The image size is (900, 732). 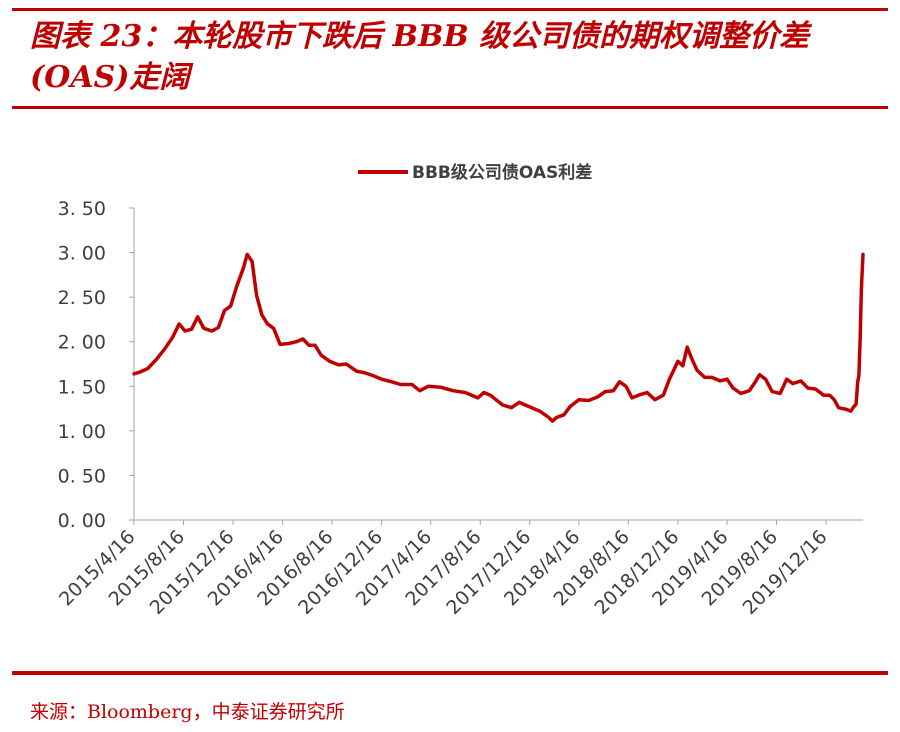 What do you see at coordinates (82, 521) in the screenshot?
I see `y-tick-label: 0. 00` at bounding box center [82, 521].